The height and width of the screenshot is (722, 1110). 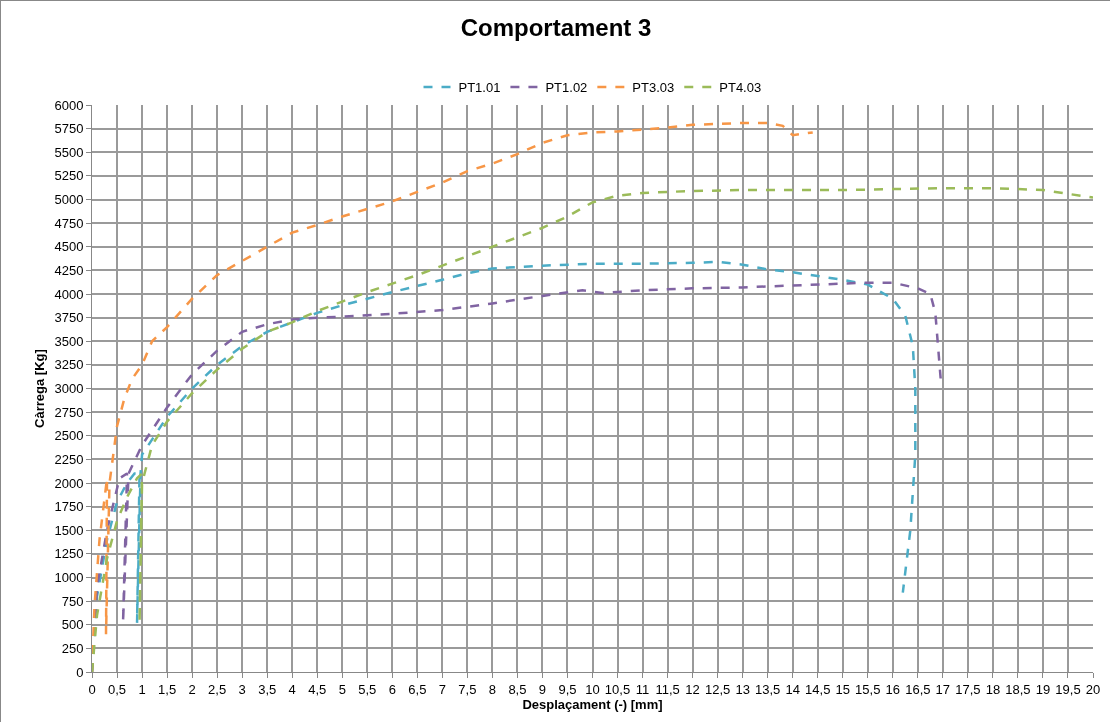 I want to click on y-tick-label: 4000, so click(x=69, y=294).